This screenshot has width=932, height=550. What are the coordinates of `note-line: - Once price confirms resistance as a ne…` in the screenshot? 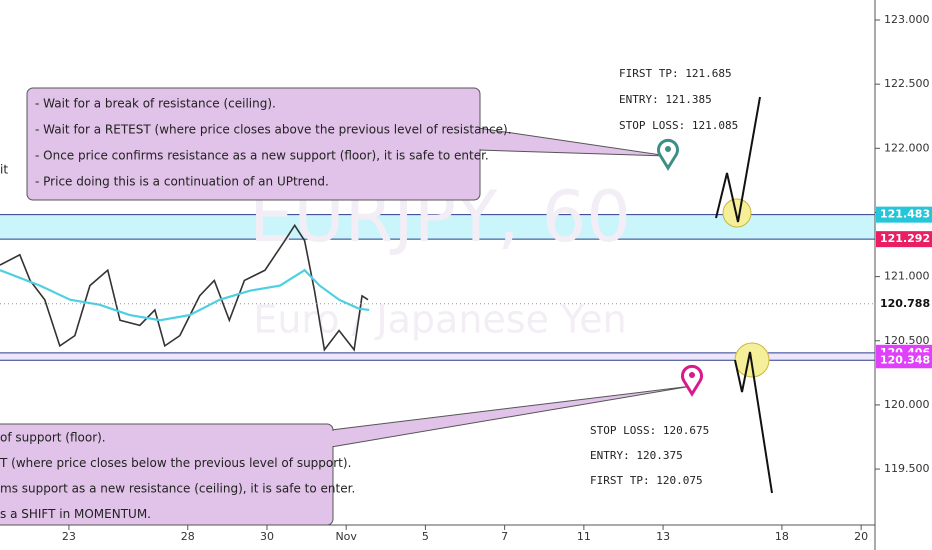 It's located at (262, 156).